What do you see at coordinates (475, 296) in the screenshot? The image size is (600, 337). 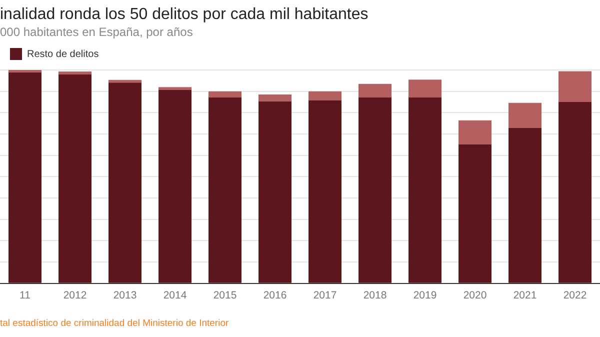 I see `x-tick-label: 2020` at bounding box center [475, 296].